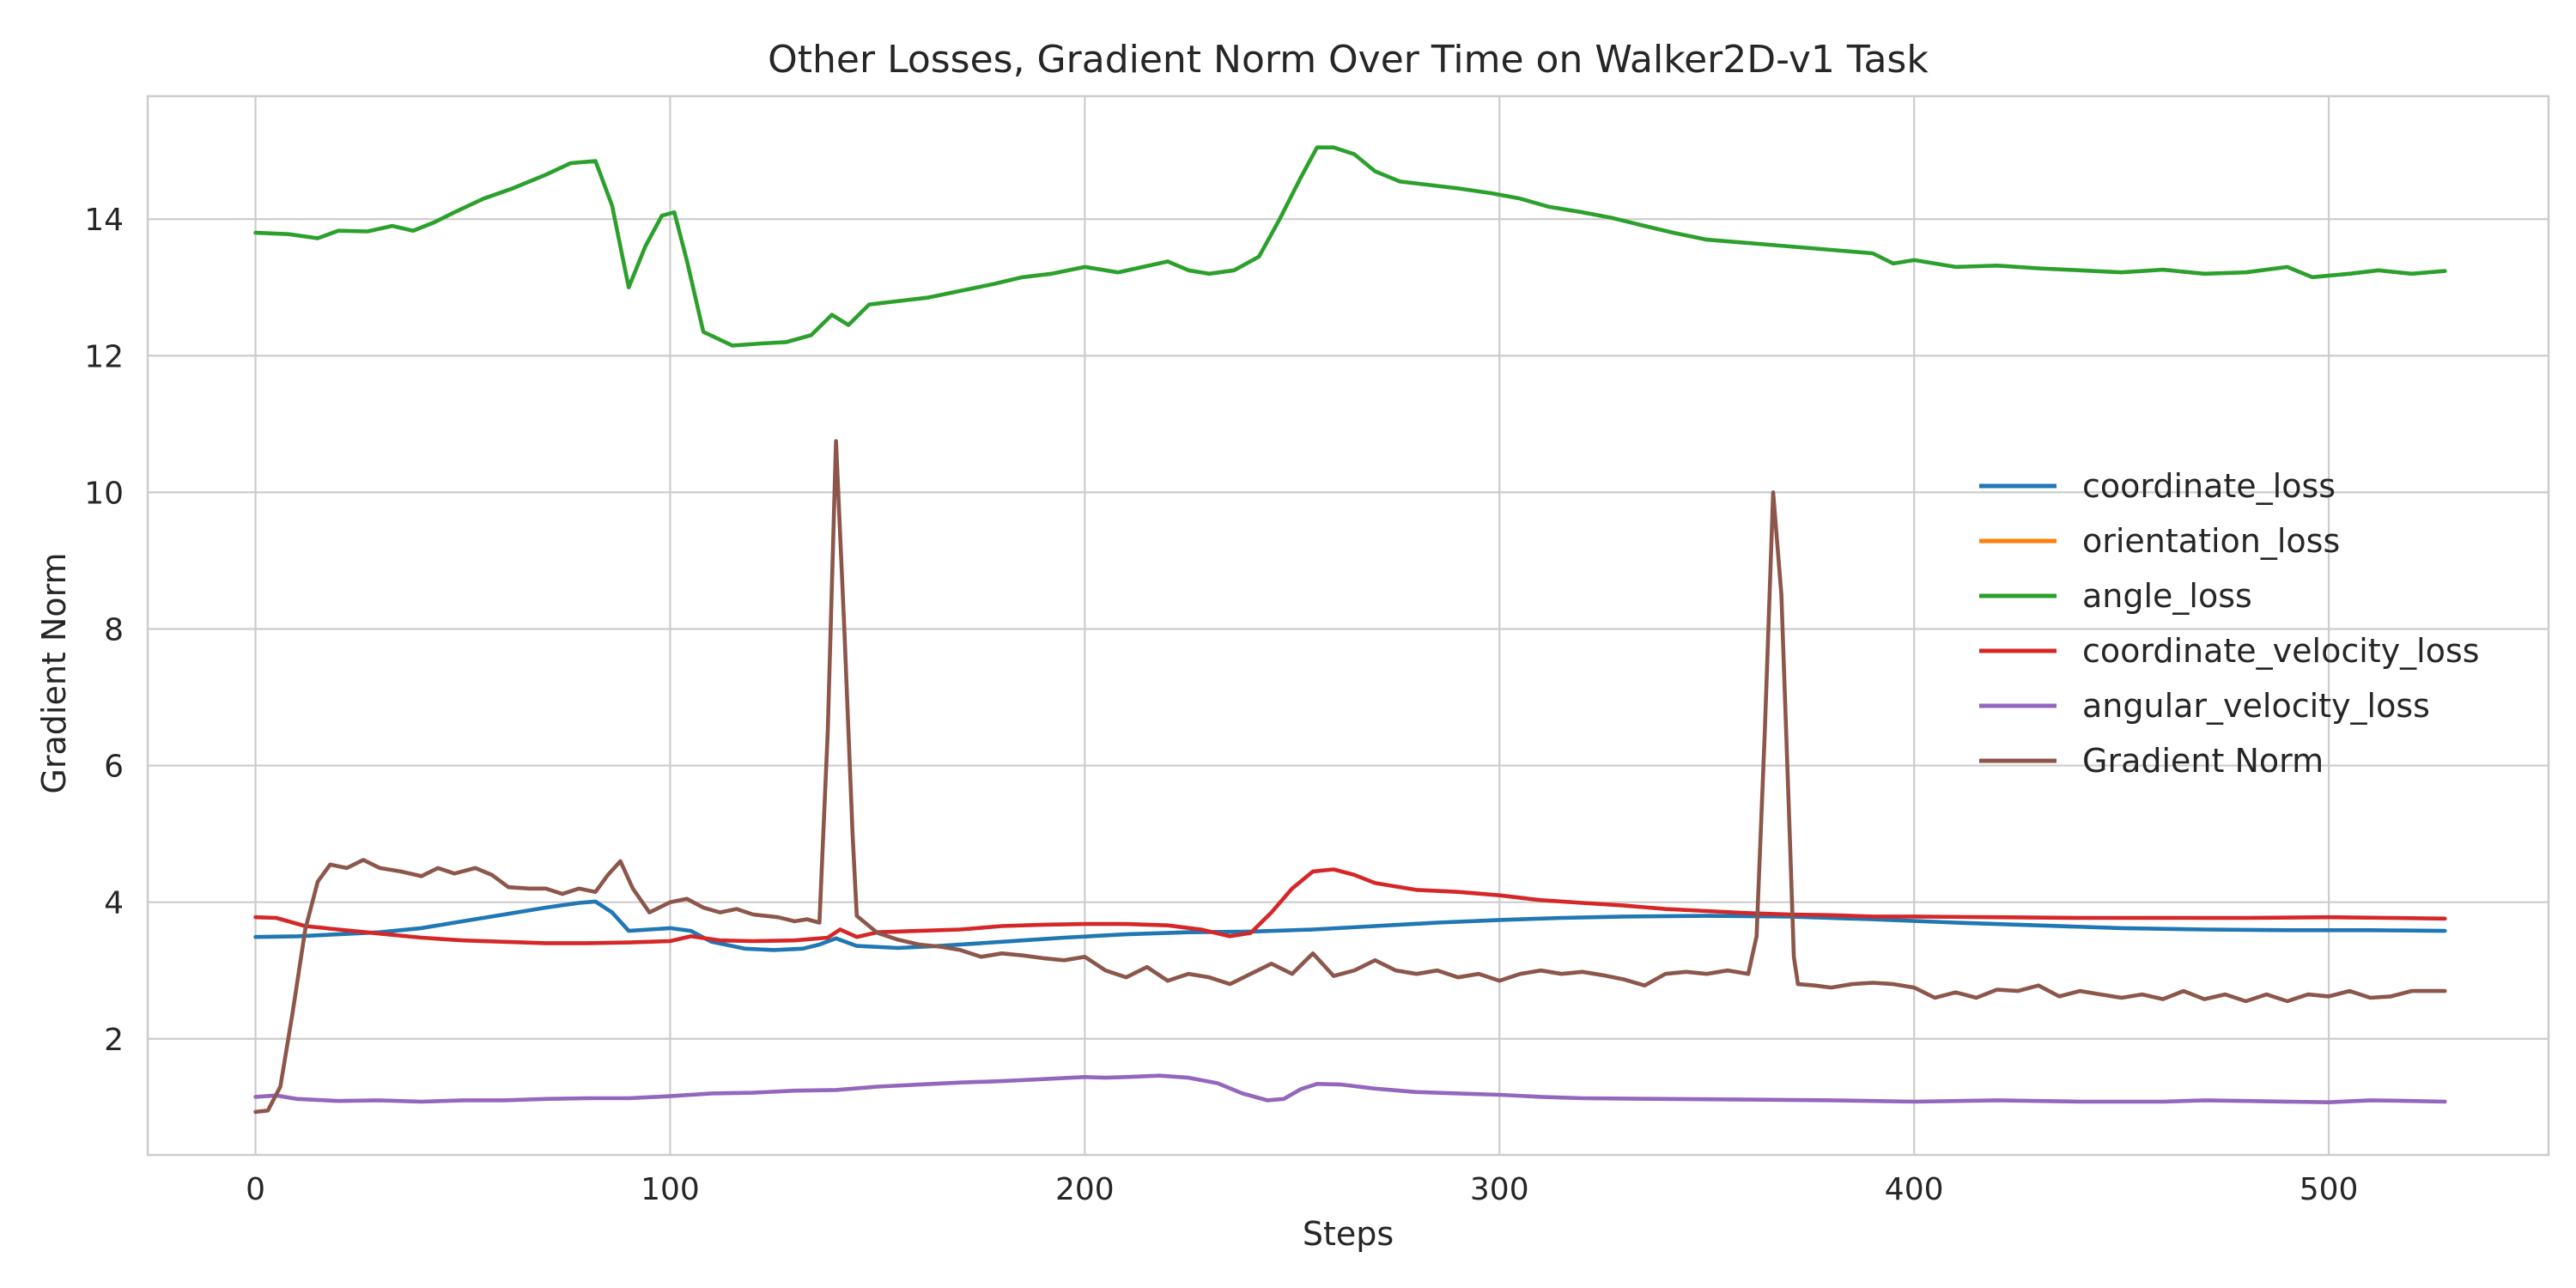  What do you see at coordinates (114, 903) in the screenshot?
I see `y-tick-label: 4` at bounding box center [114, 903].